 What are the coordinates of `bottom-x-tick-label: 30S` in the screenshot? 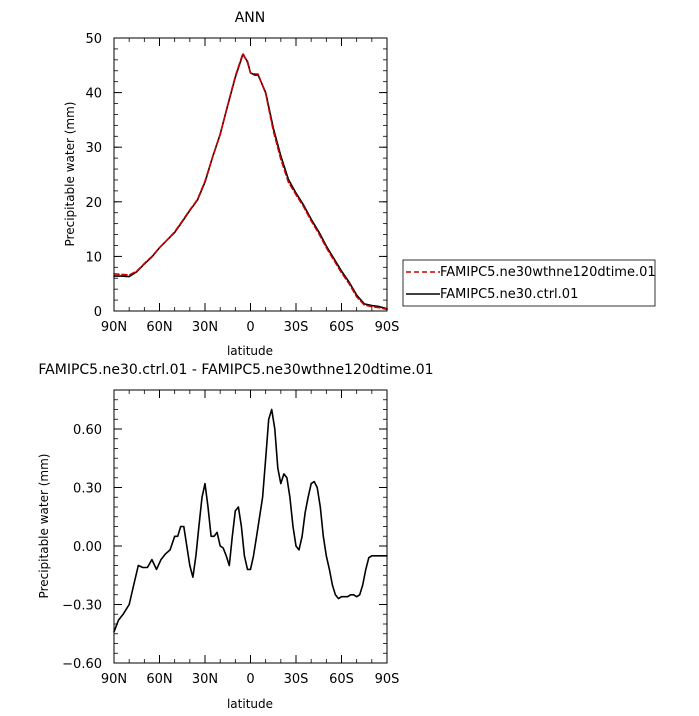 It's located at (296, 679).